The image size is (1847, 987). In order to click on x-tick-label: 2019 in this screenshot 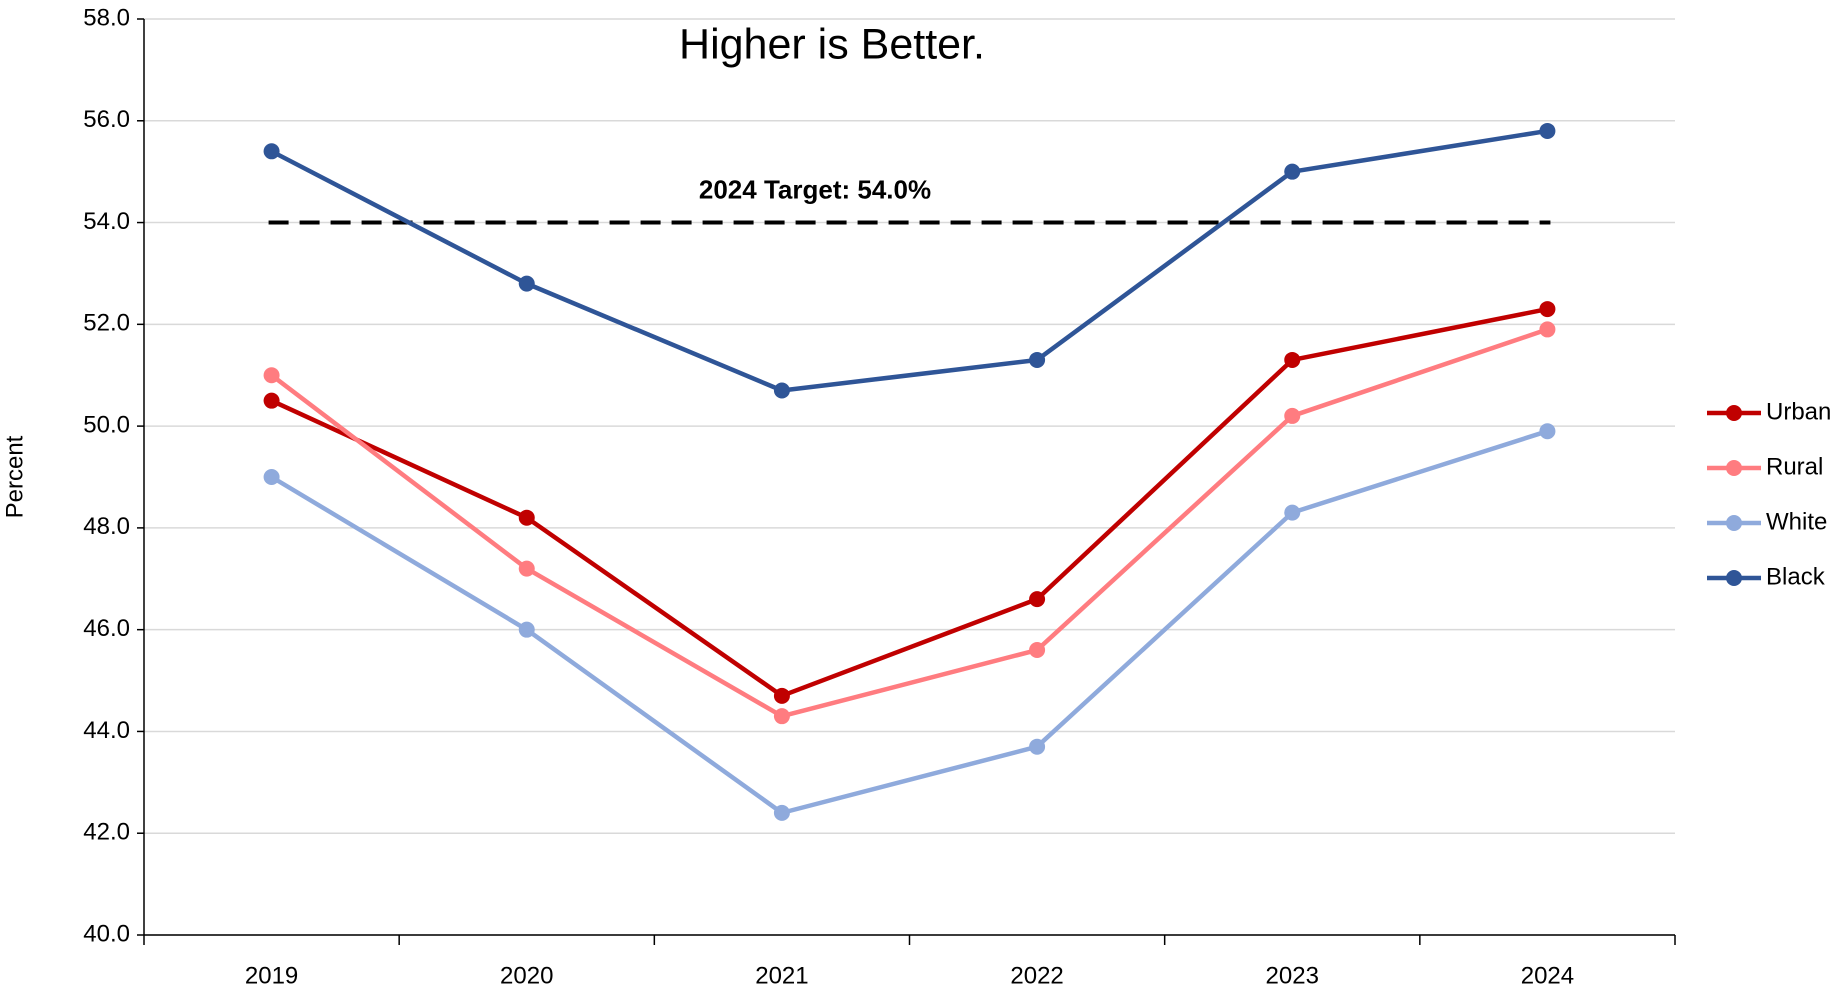, I will do `click(271, 974)`.